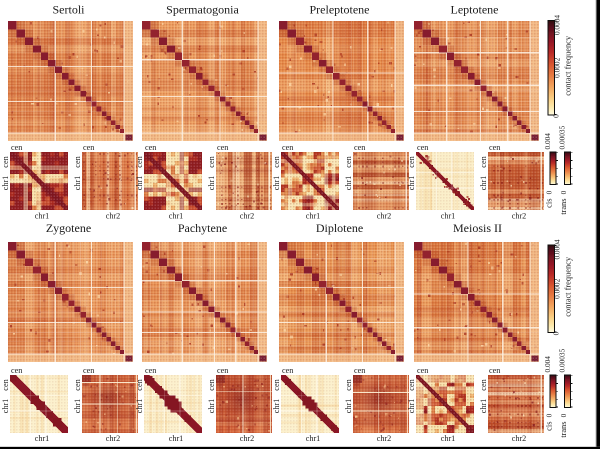 Image resolution: width=600 pixels, height=449 pixels. I want to click on svg-text: Preleptotene, so click(340, 10).